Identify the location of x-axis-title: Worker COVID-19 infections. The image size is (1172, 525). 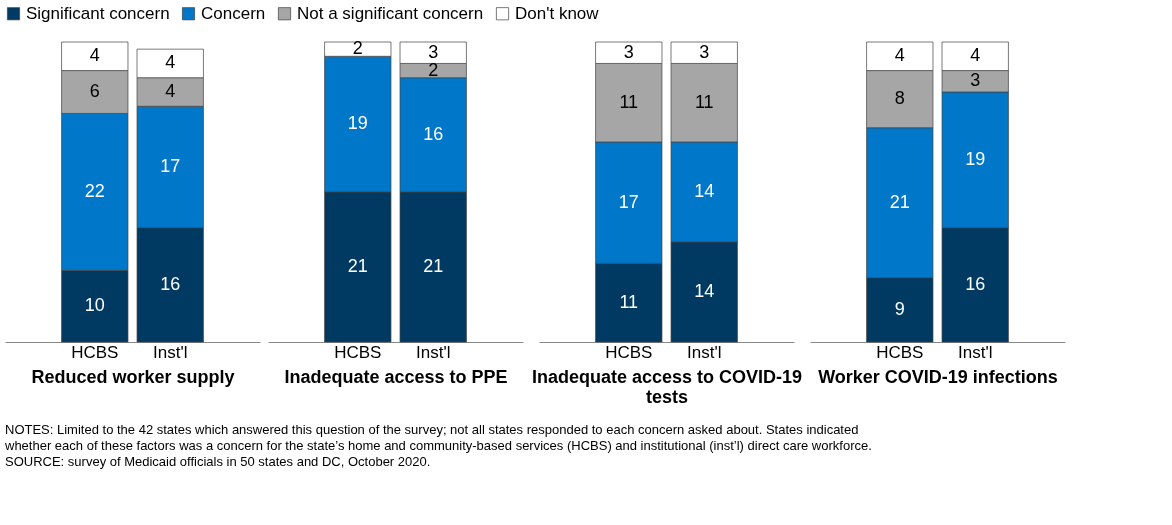
(938, 376).